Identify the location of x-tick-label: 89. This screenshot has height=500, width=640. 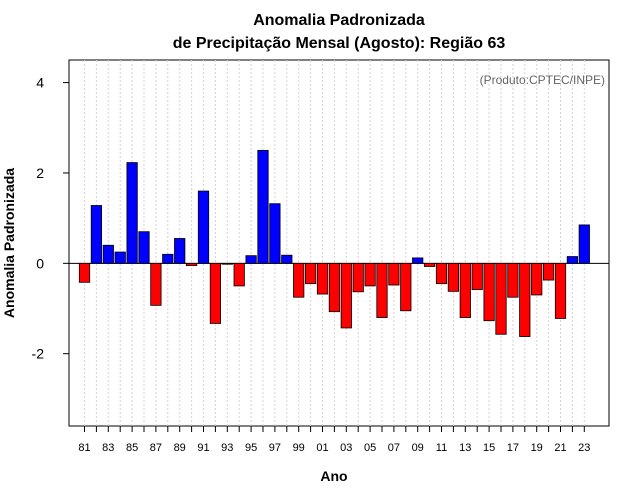
(180, 448).